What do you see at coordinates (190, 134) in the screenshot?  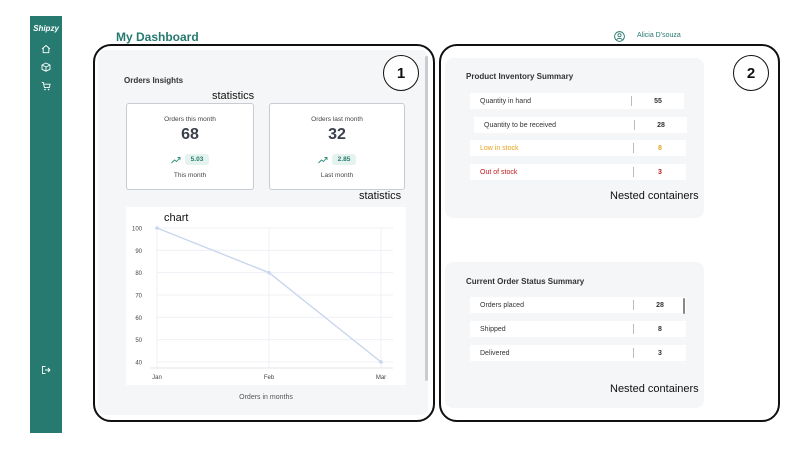 I see `stat-value: 68` at bounding box center [190, 134].